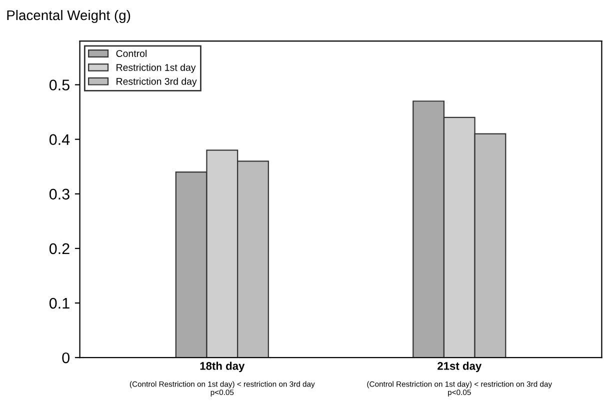  What do you see at coordinates (66, 358) in the screenshot?
I see `y-tick-label: 0` at bounding box center [66, 358].